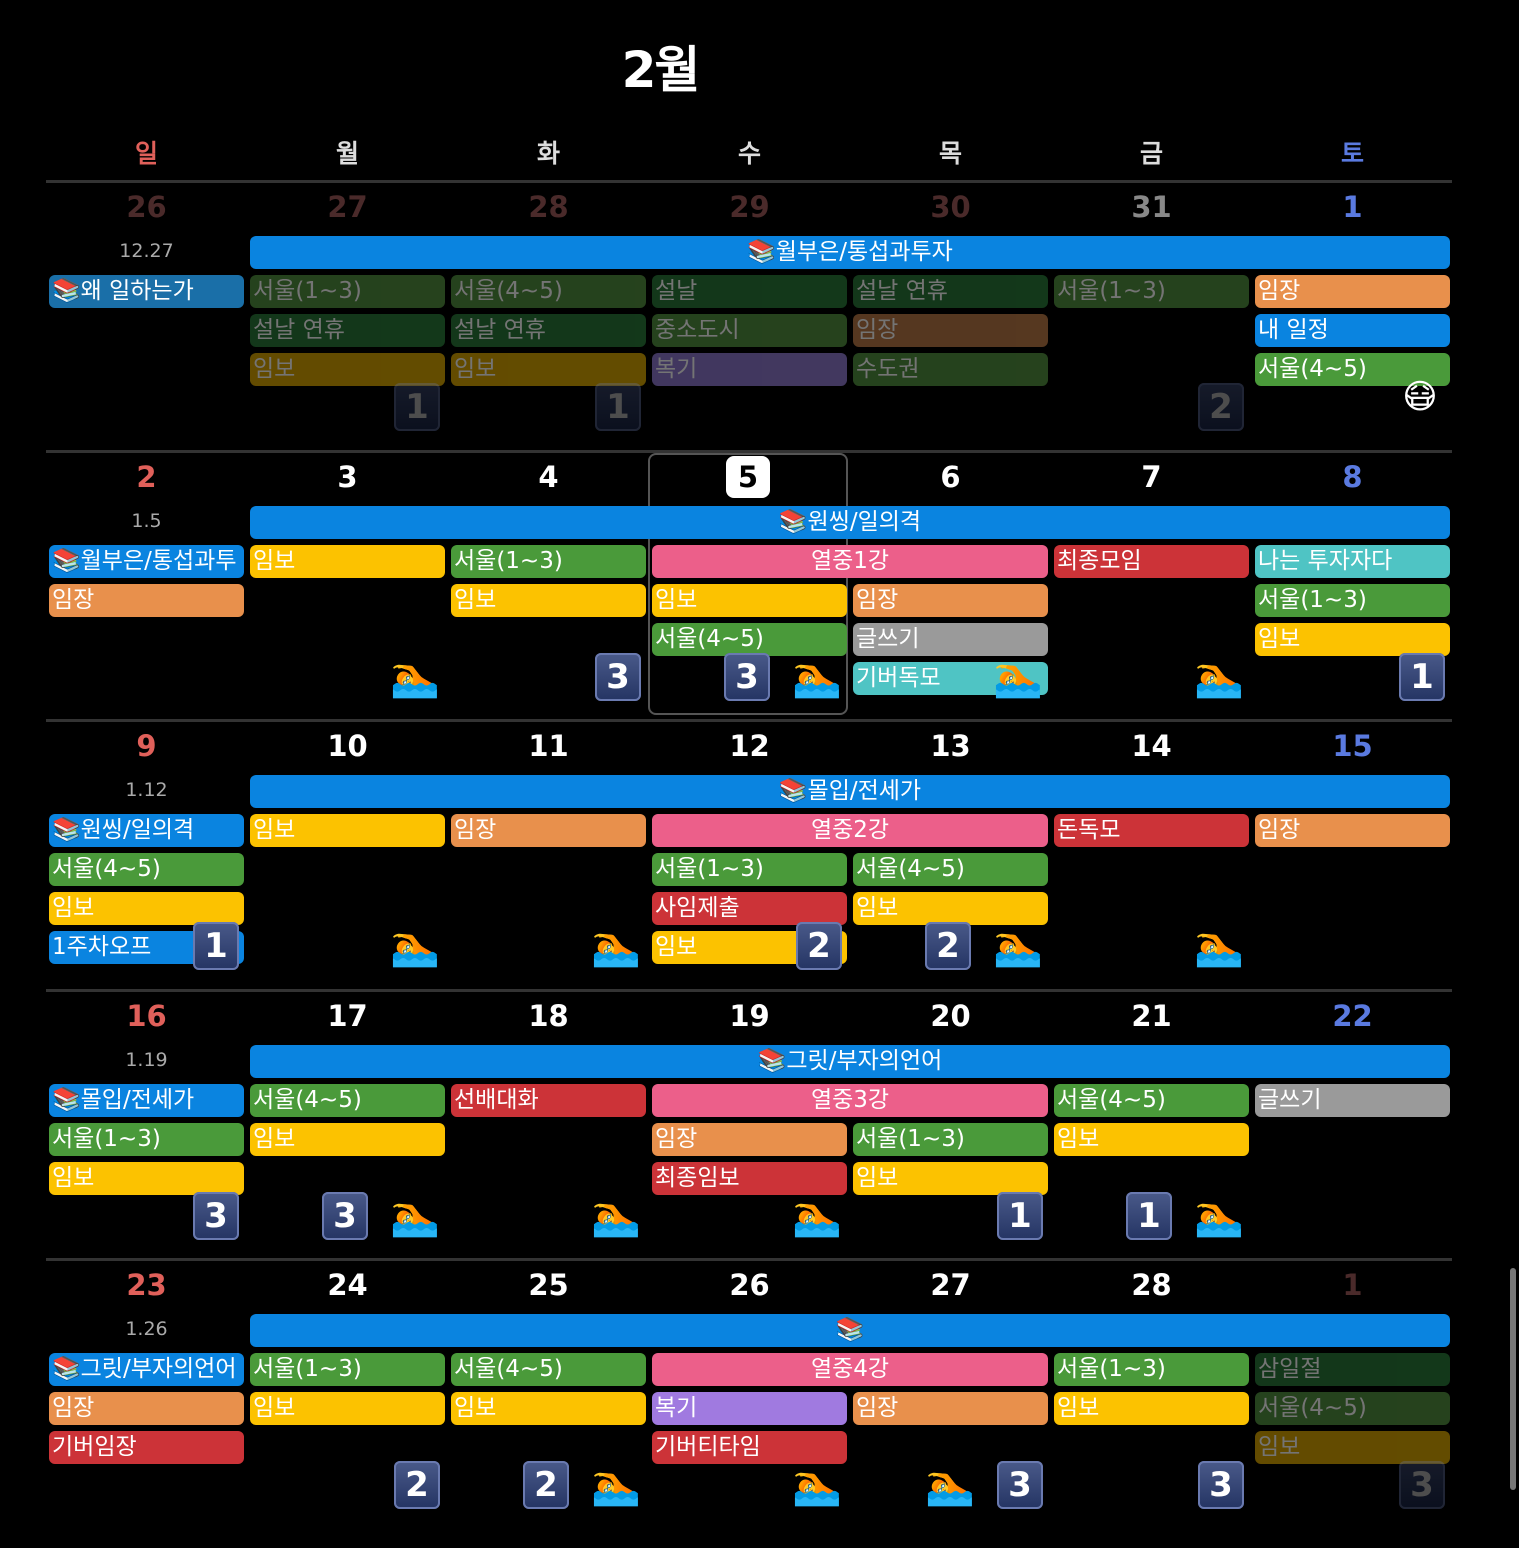 Image resolution: width=1519 pixels, height=1548 pixels. I want to click on event-chip: 📚월부은/통섭과투, so click(146, 561).